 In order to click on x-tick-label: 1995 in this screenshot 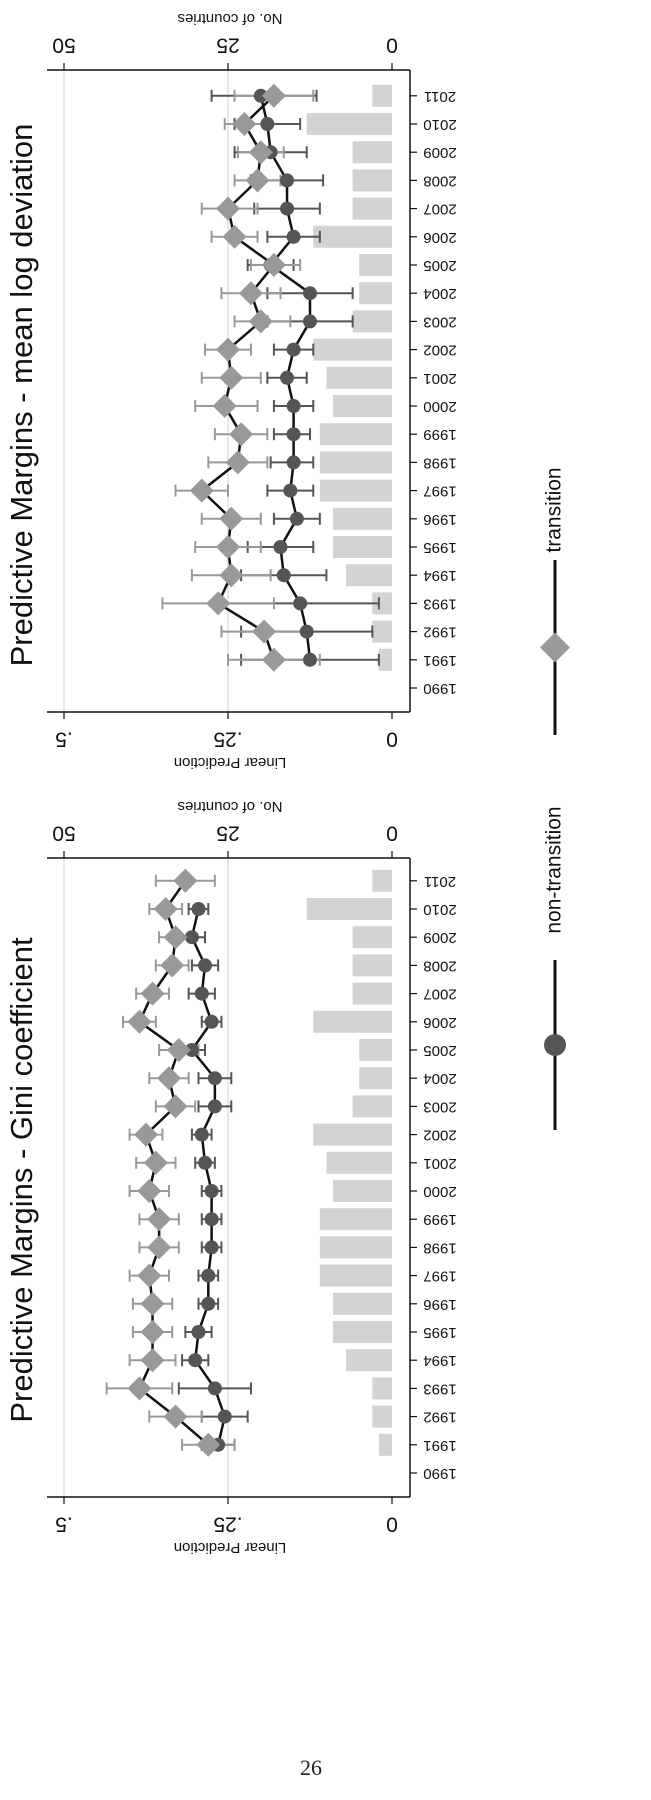, I will do `click(439, 1332)`.